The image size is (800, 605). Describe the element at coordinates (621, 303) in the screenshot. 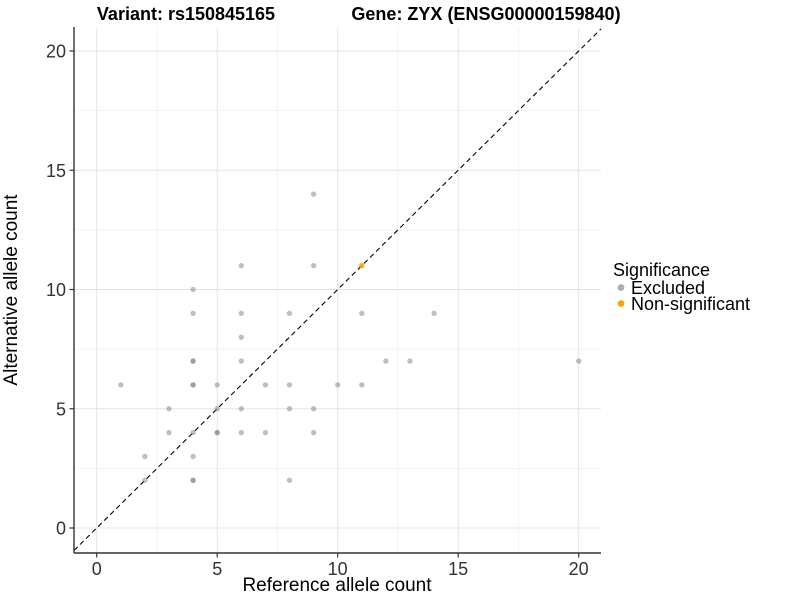

I see `legend-nonsignificant-swatch` at that location.